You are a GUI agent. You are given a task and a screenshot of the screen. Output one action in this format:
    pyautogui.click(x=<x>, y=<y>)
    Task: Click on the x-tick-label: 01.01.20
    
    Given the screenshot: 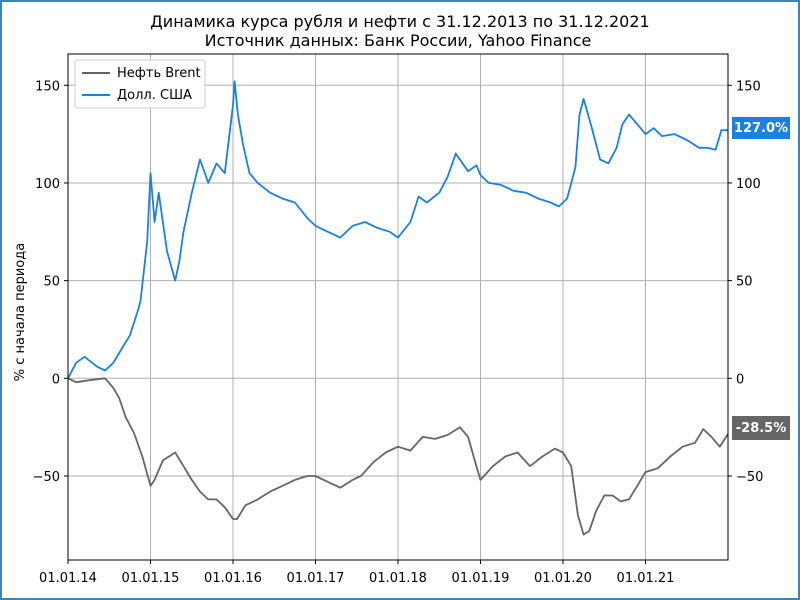 What is the action you would take?
    pyautogui.click(x=563, y=578)
    